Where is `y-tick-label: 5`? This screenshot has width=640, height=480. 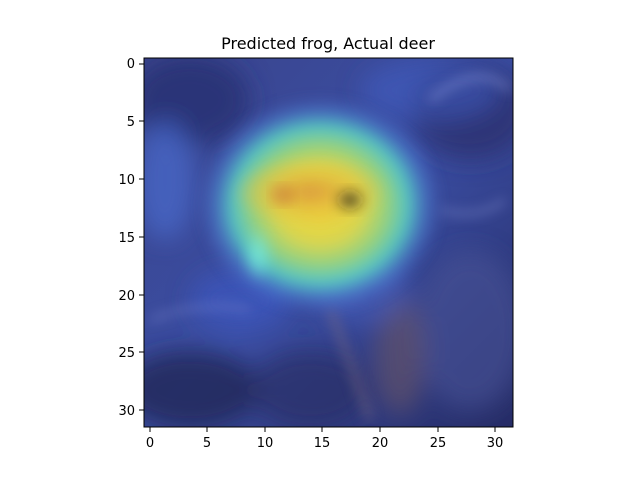
y-tick-label: 5 is located at coordinates (131, 122).